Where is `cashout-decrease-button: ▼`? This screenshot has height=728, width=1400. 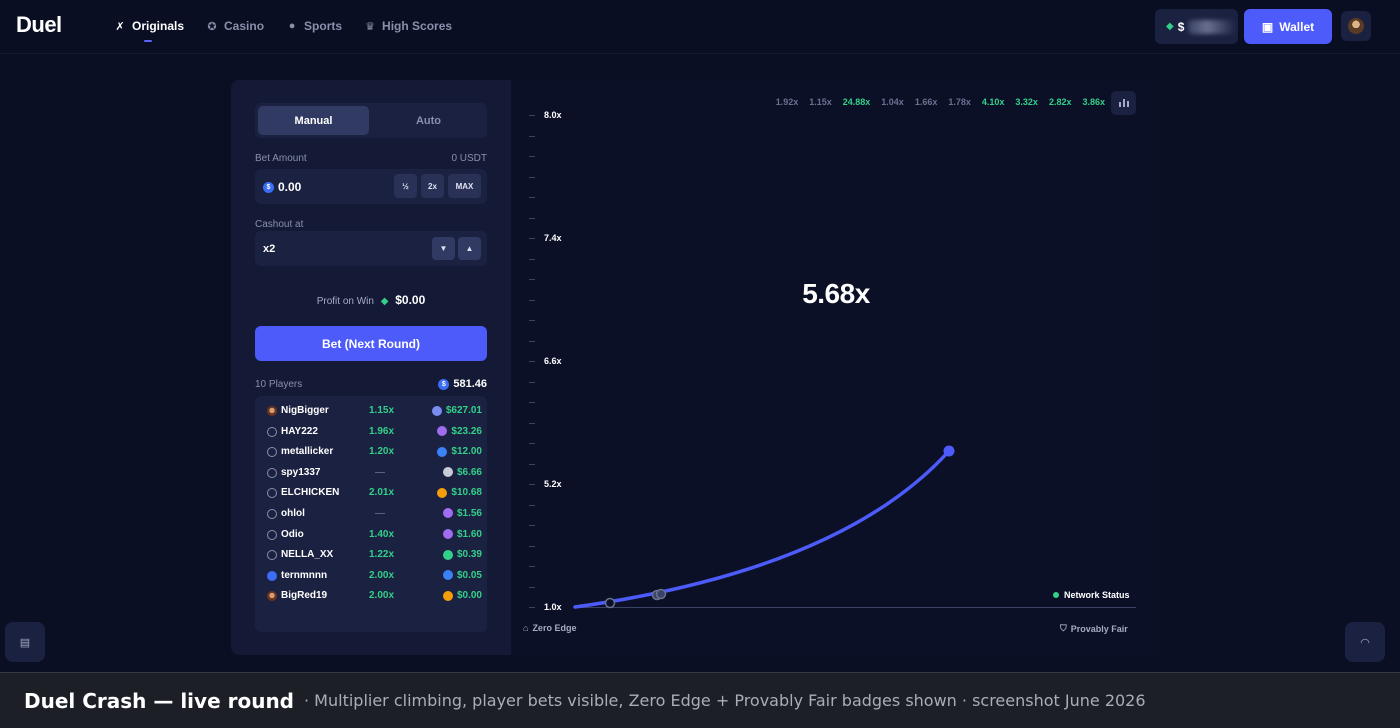 cashout-decrease-button: ▼ is located at coordinates (443, 248).